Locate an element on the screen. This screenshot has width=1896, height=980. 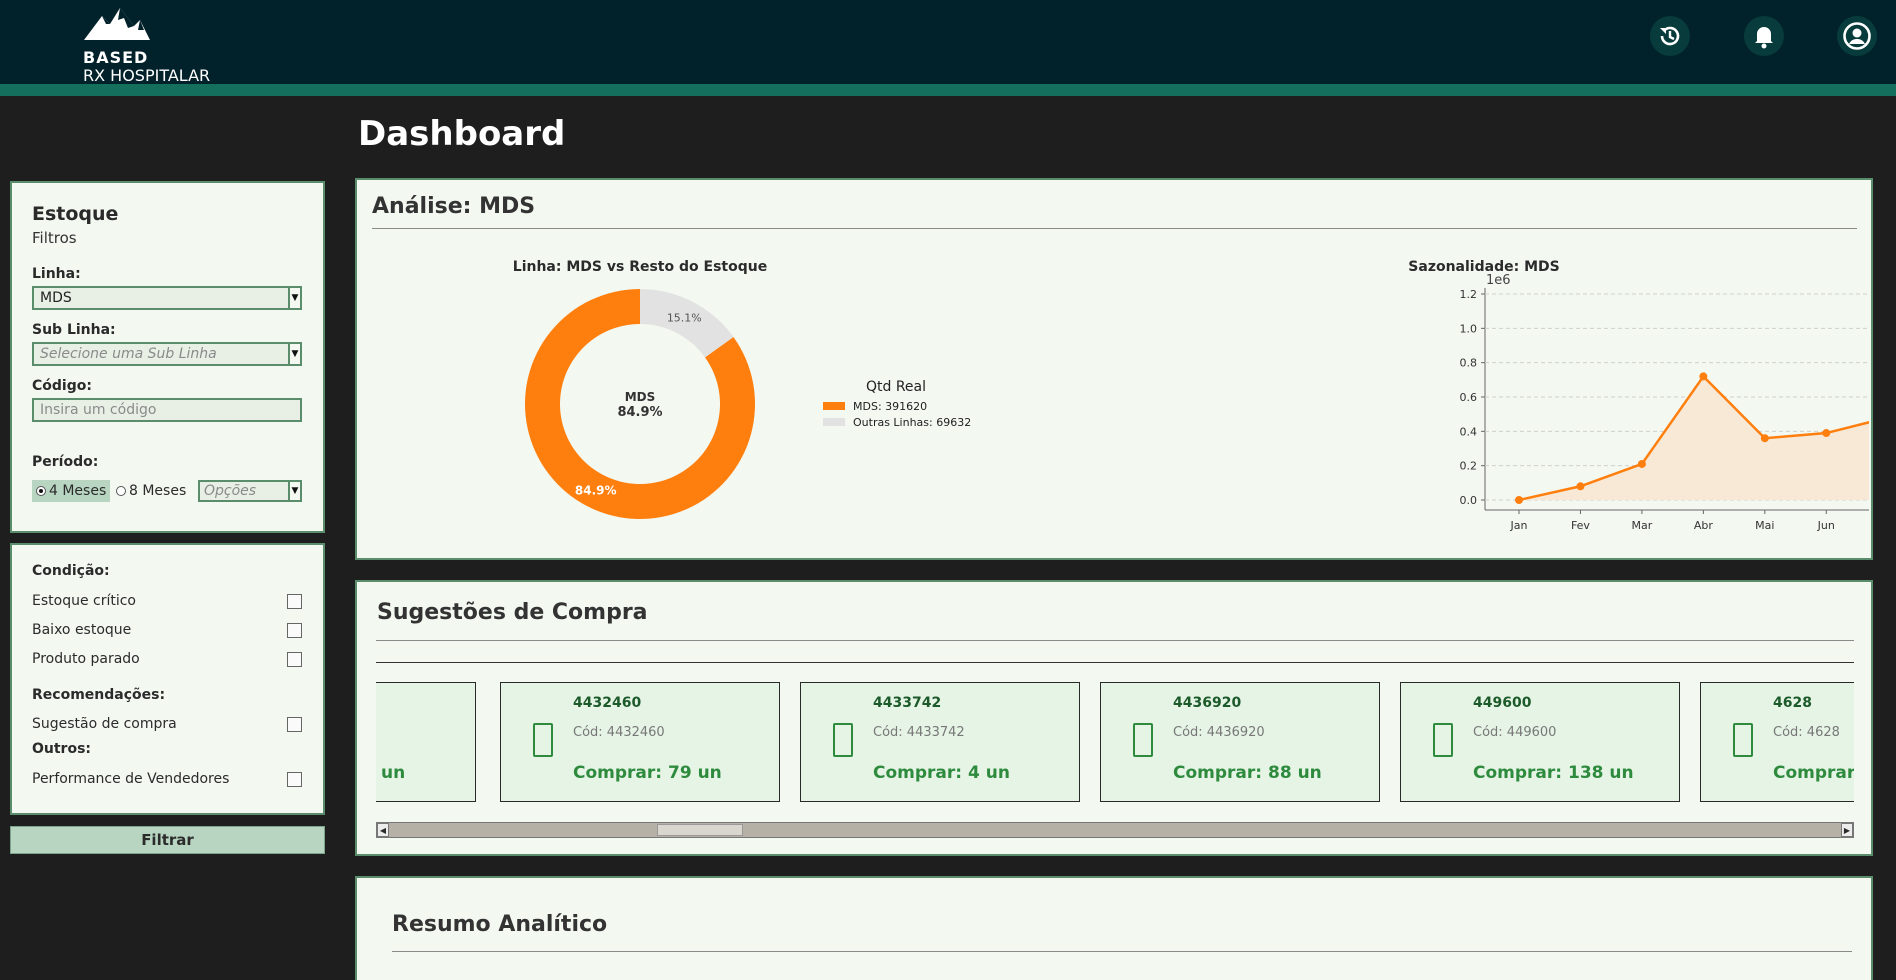
checkbox-label: Estoque crítico is located at coordinates (84, 601).